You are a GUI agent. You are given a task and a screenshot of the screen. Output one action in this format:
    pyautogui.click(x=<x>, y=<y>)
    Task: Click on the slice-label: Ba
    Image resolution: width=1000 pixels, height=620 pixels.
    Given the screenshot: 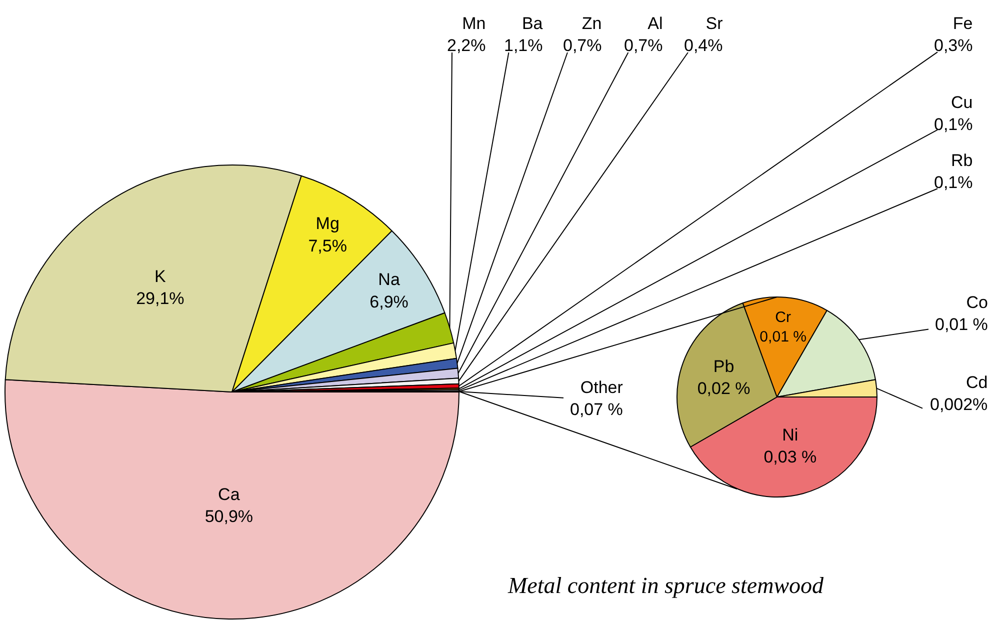 What is the action you would take?
    pyautogui.click(x=533, y=23)
    